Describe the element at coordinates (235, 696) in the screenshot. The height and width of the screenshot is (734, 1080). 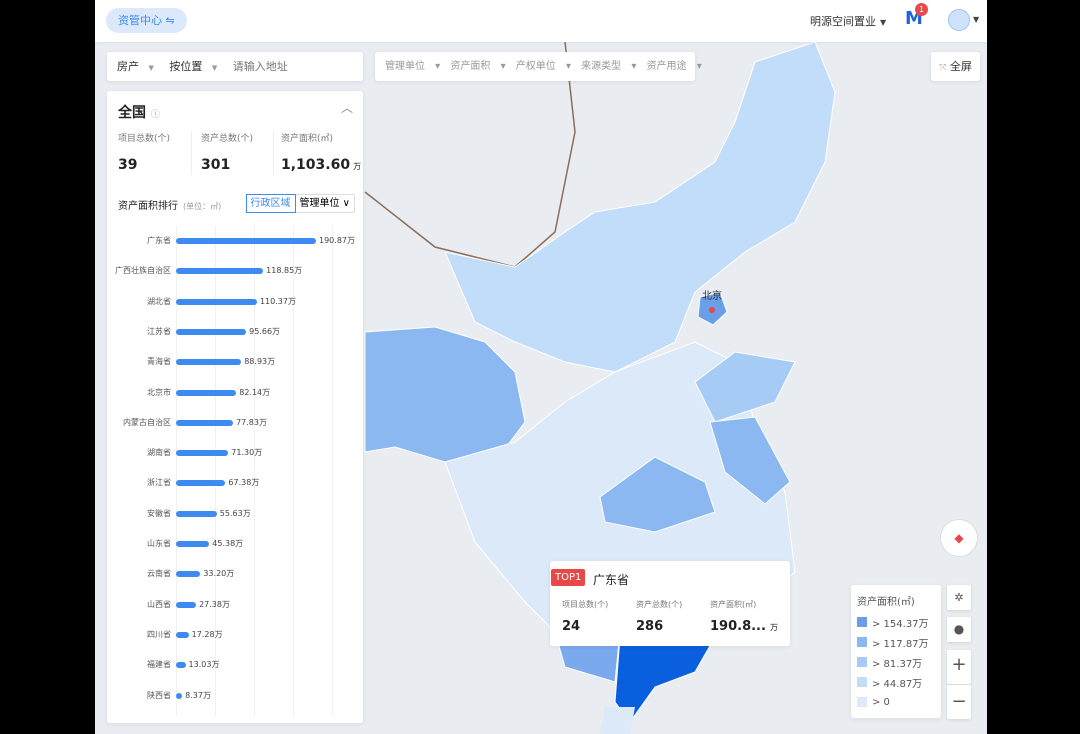
I see `ranking-row: 陕西省 8.37万` at that location.